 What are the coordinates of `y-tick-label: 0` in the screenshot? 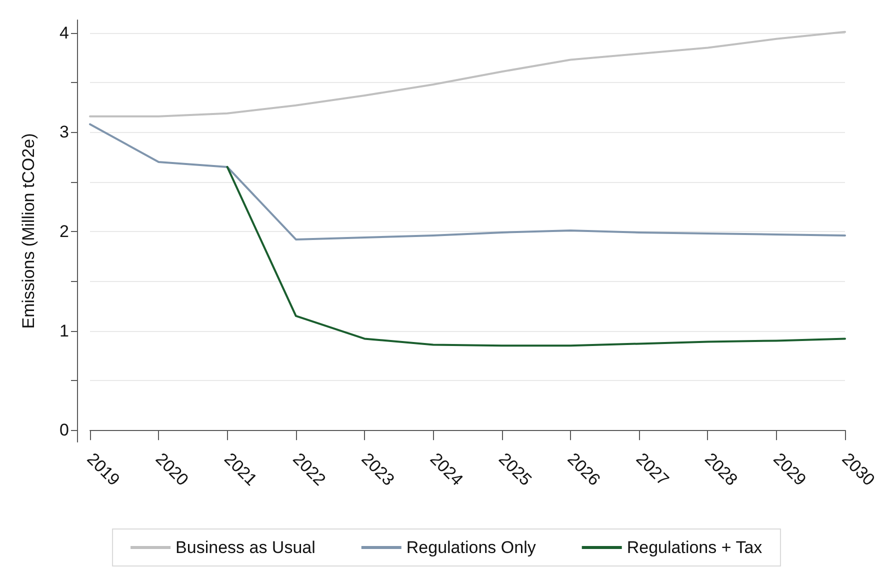 It's located at (64, 430).